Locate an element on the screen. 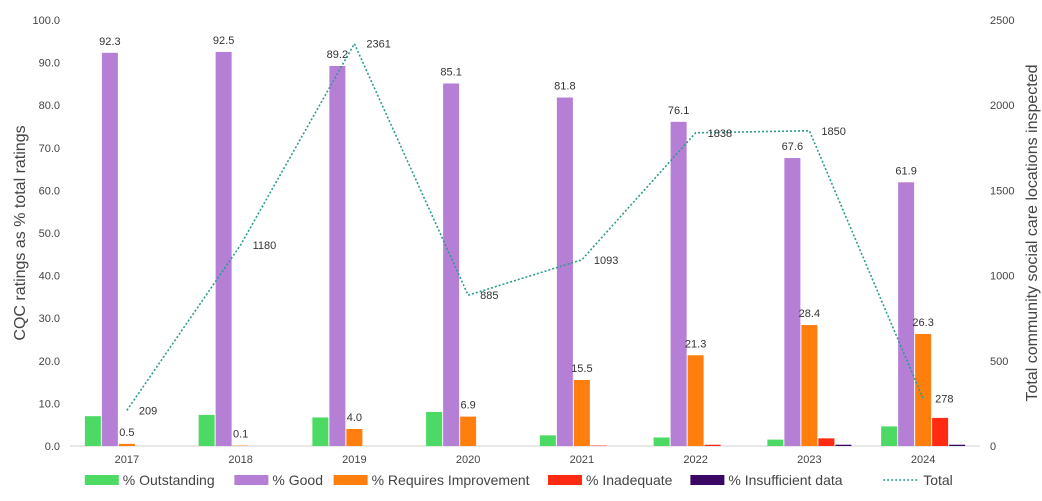 Image resolution: width=1042 pixels, height=501 pixels. bar-data-label: 4.0 is located at coordinates (354, 418).